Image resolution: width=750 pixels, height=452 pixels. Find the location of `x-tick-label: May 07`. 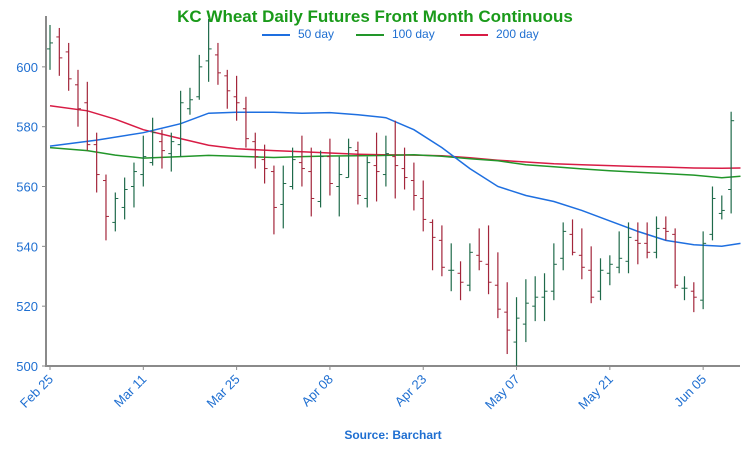

x-tick-label: May 07 is located at coordinates (502, 392).